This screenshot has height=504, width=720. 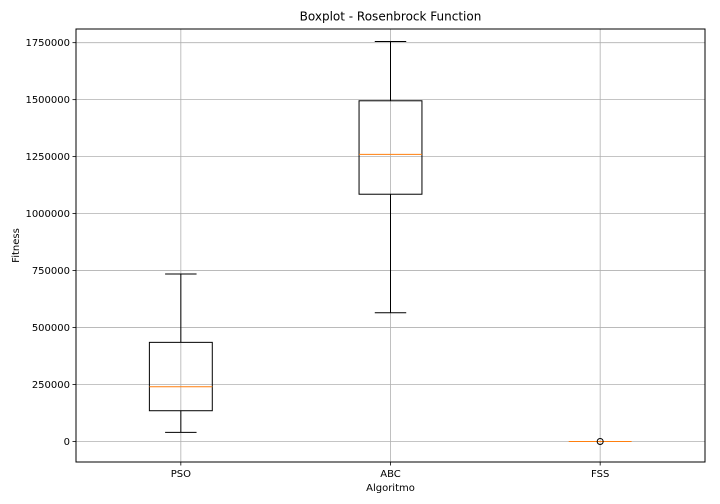 What do you see at coordinates (390, 474) in the screenshot?
I see `x-tick-label: ABC` at bounding box center [390, 474].